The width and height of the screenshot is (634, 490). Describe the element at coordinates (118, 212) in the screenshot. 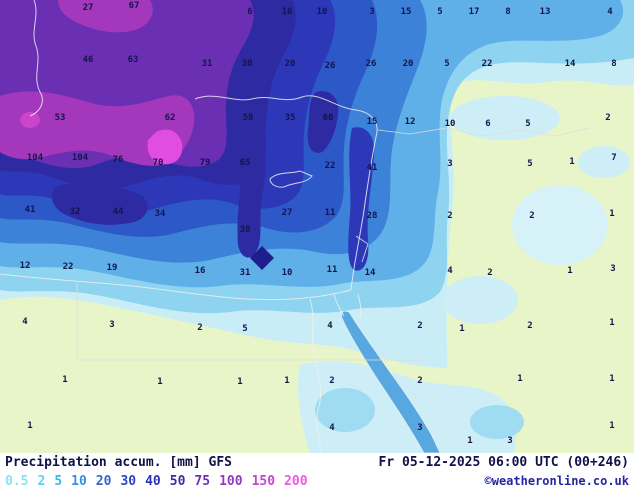

I see `map-value-label: 44` at that location.